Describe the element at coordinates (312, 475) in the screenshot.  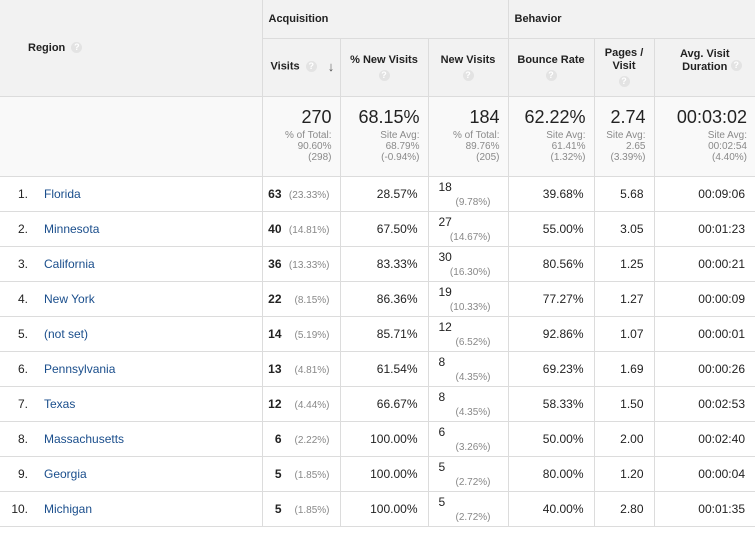
I see `visits-percent: (1.85%)` at that location.